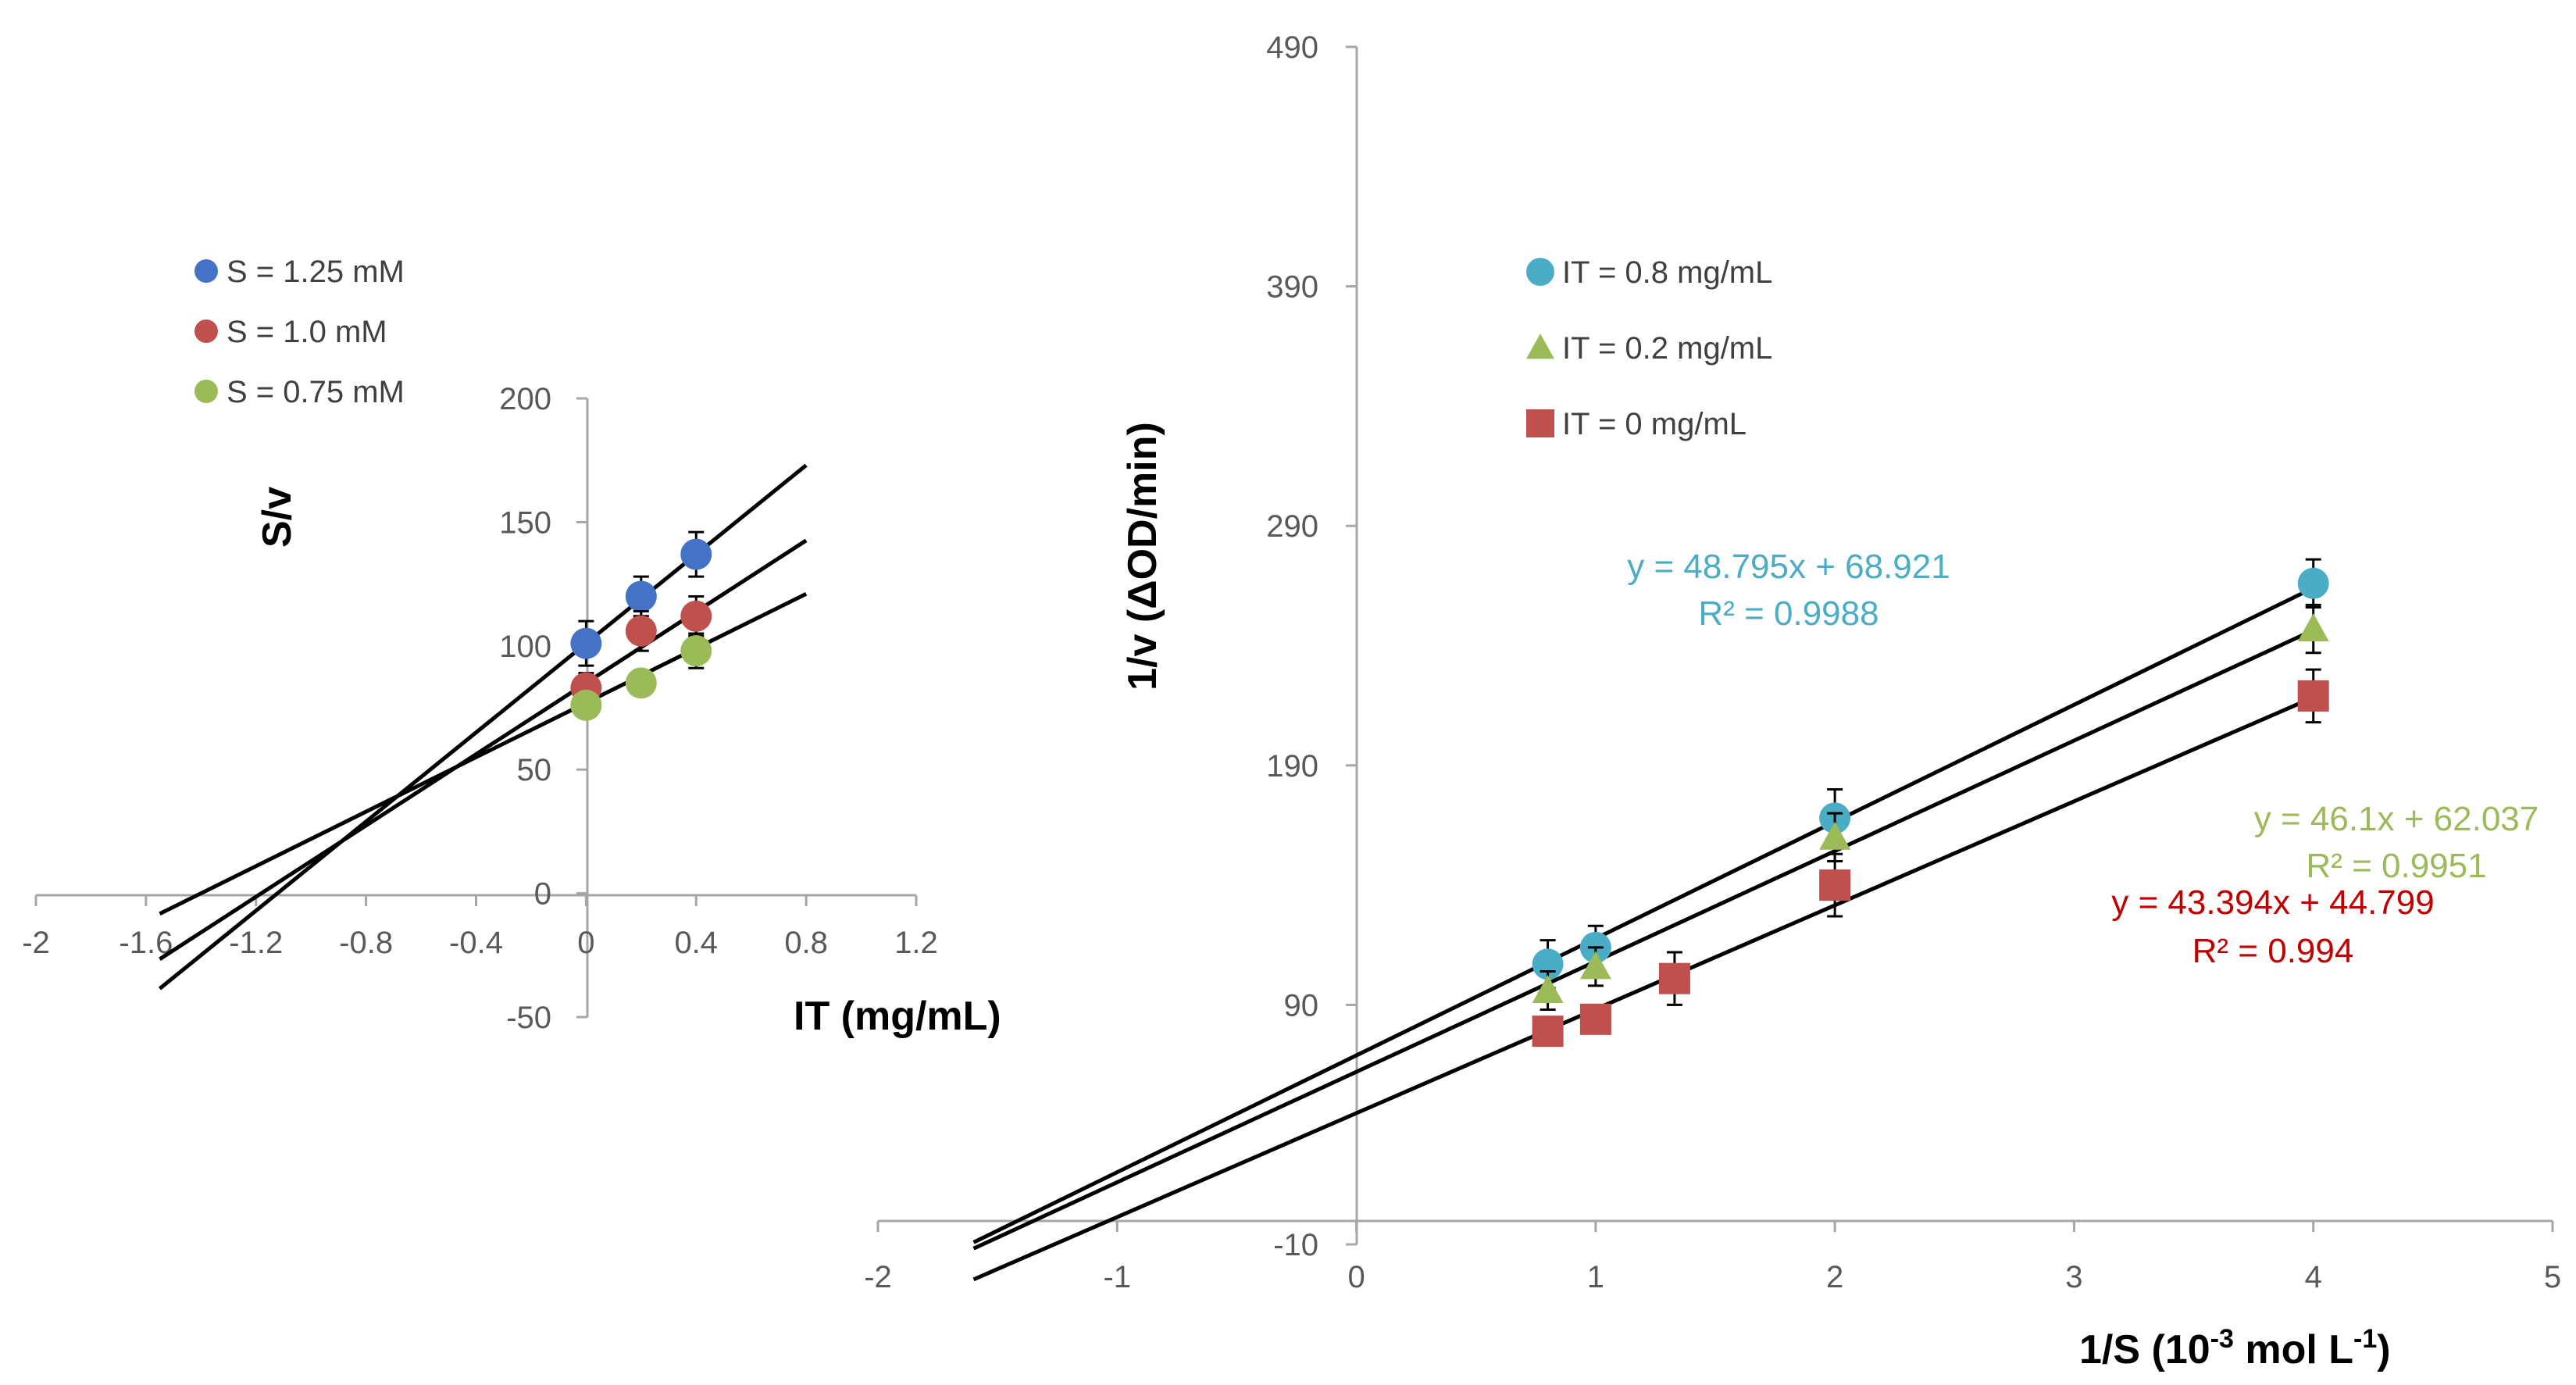  Describe the element at coordinates (1142, 556) in the screenshot. I see `right-ylabel: 1/v (ΔOD/min)` at that location.